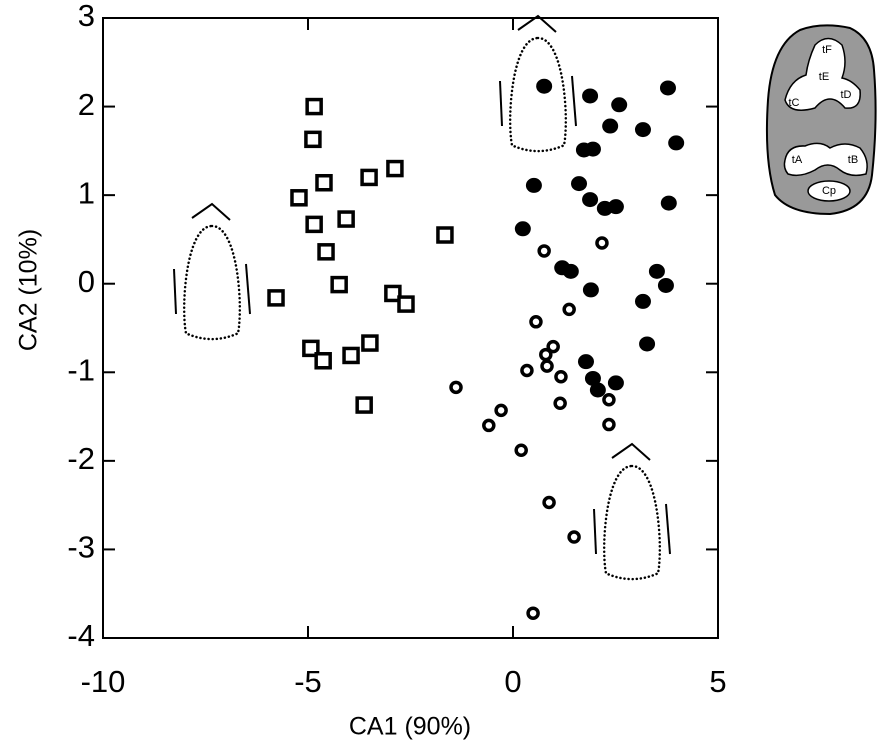  I want to click on x-tick-label: 5, so click(717, 681).